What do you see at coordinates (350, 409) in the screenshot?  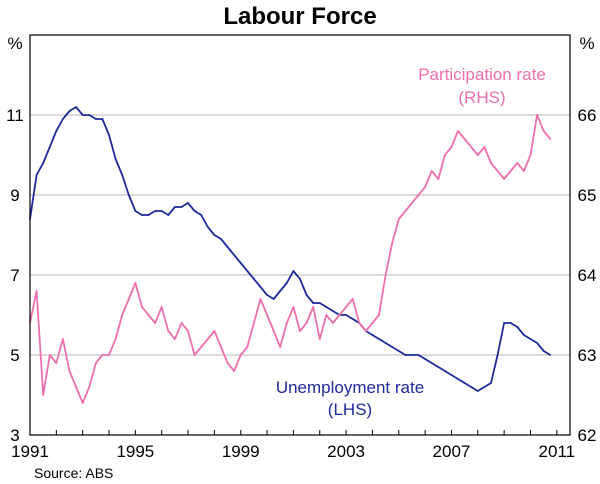 I see `unemployment-axis-note: (LHS)` at bounding box center [350, 409].